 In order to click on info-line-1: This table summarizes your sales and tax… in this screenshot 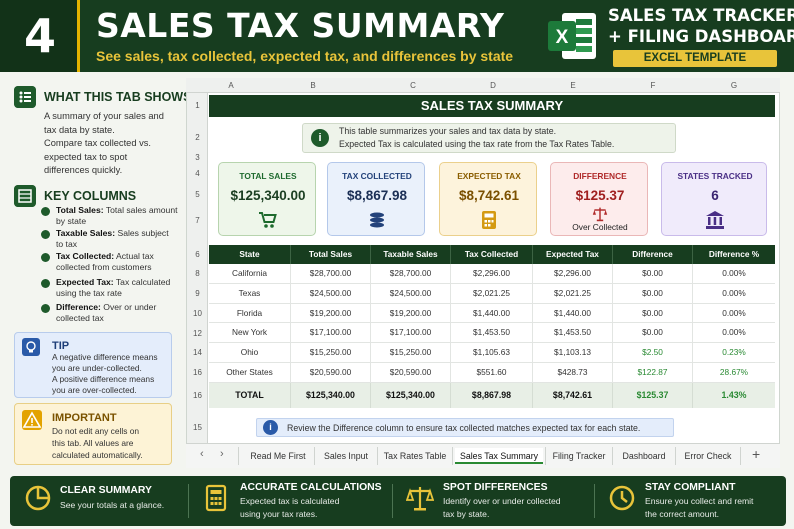, I will do `click(448, 131)`.